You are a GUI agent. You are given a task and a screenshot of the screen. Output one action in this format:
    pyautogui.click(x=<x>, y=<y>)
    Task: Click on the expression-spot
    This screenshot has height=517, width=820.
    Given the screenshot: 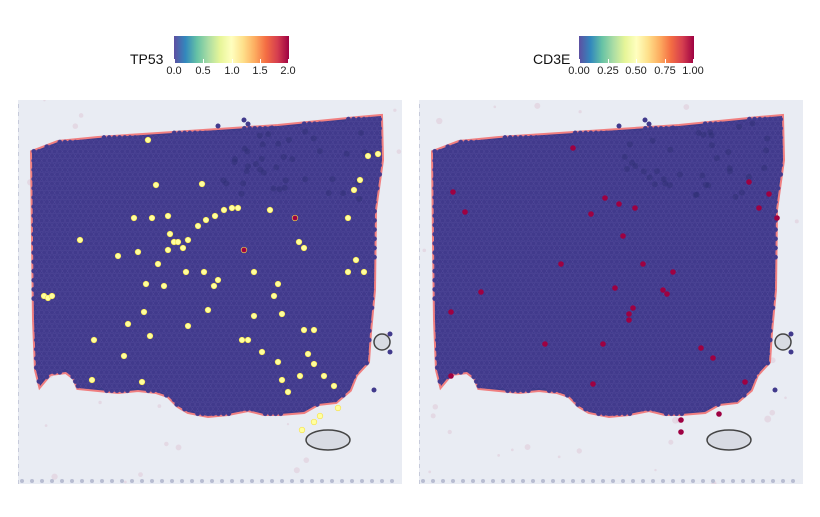 What is the action you would take?
    pyautogui.click(x=156, y=185)
    